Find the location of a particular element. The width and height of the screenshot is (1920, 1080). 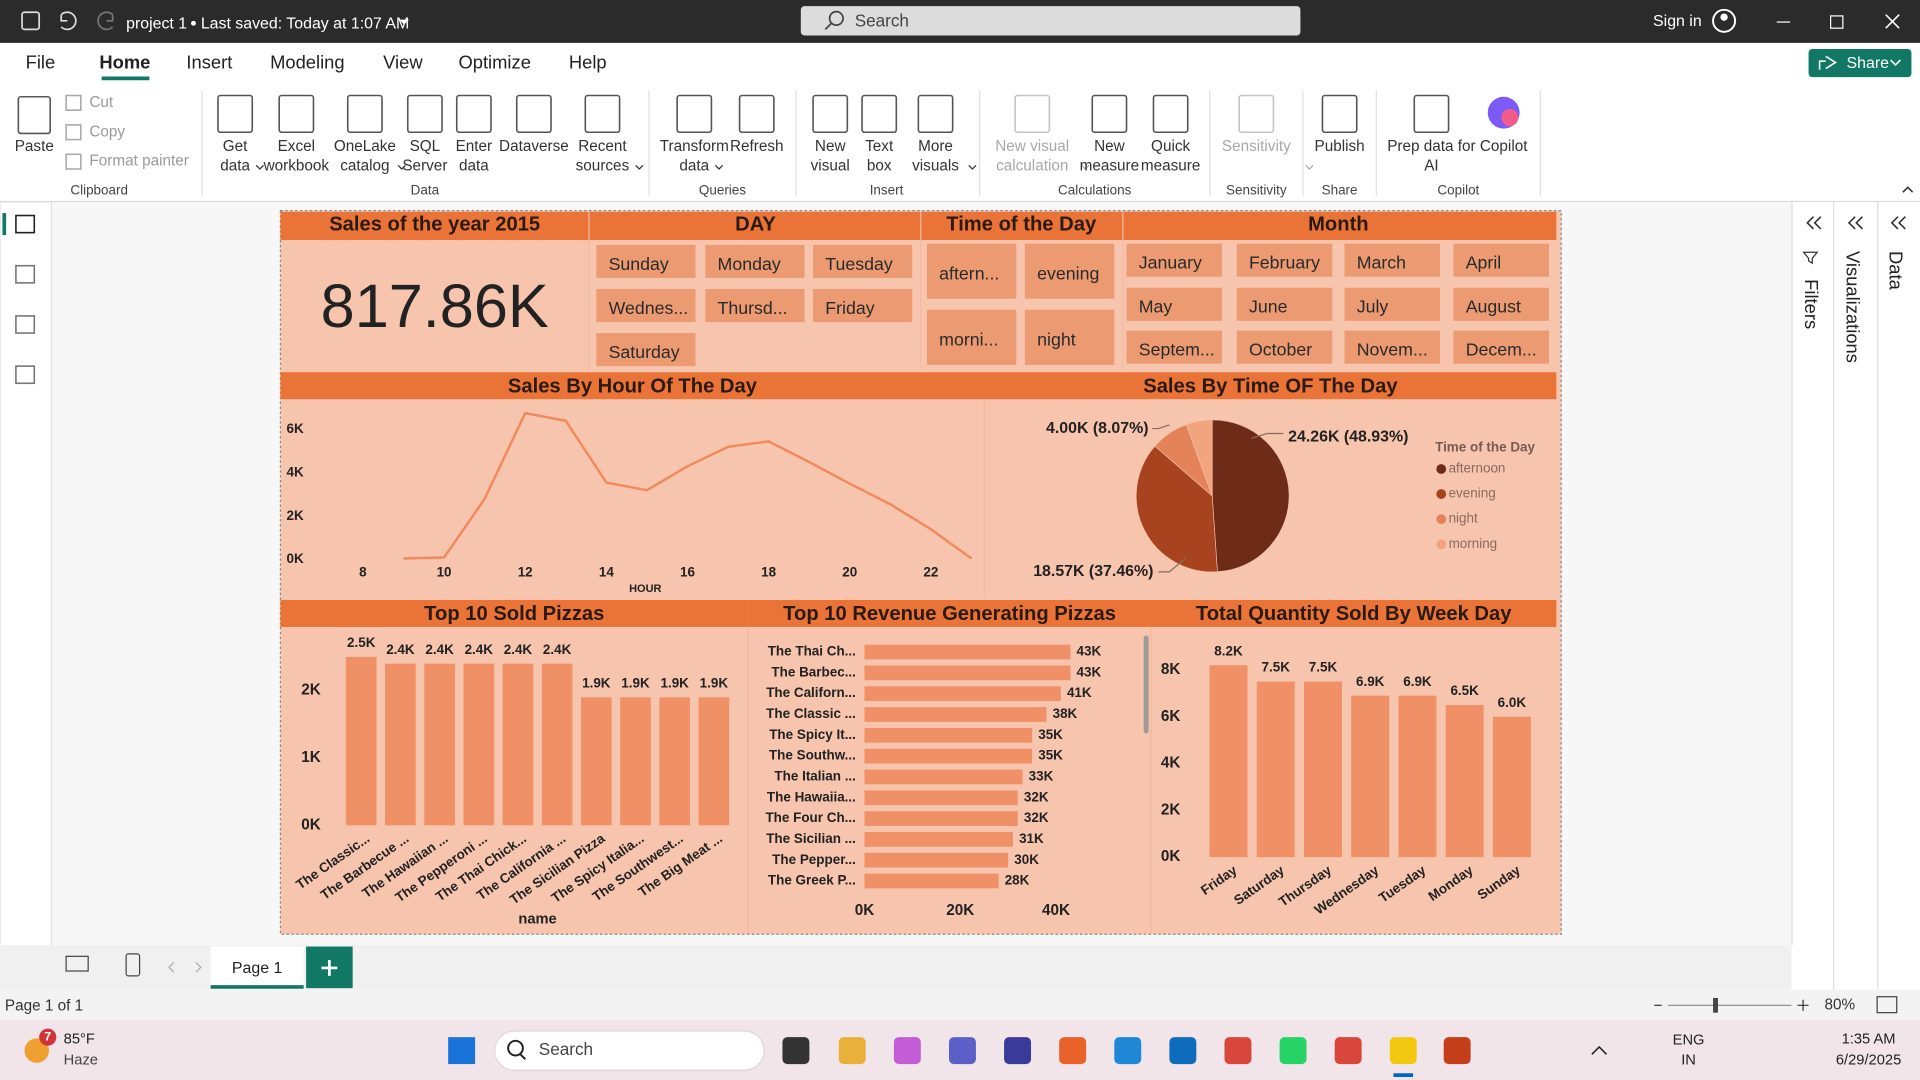

collapse-ribbon is located at coordinates (1908, 189).